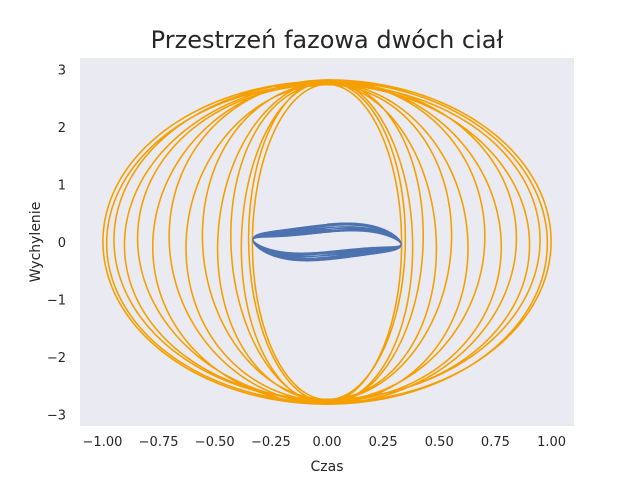  What do you see at coordinates (383, 442) in the screenshot?
I see `x-tick-label: 0.25` at bounding box center [383, 442].